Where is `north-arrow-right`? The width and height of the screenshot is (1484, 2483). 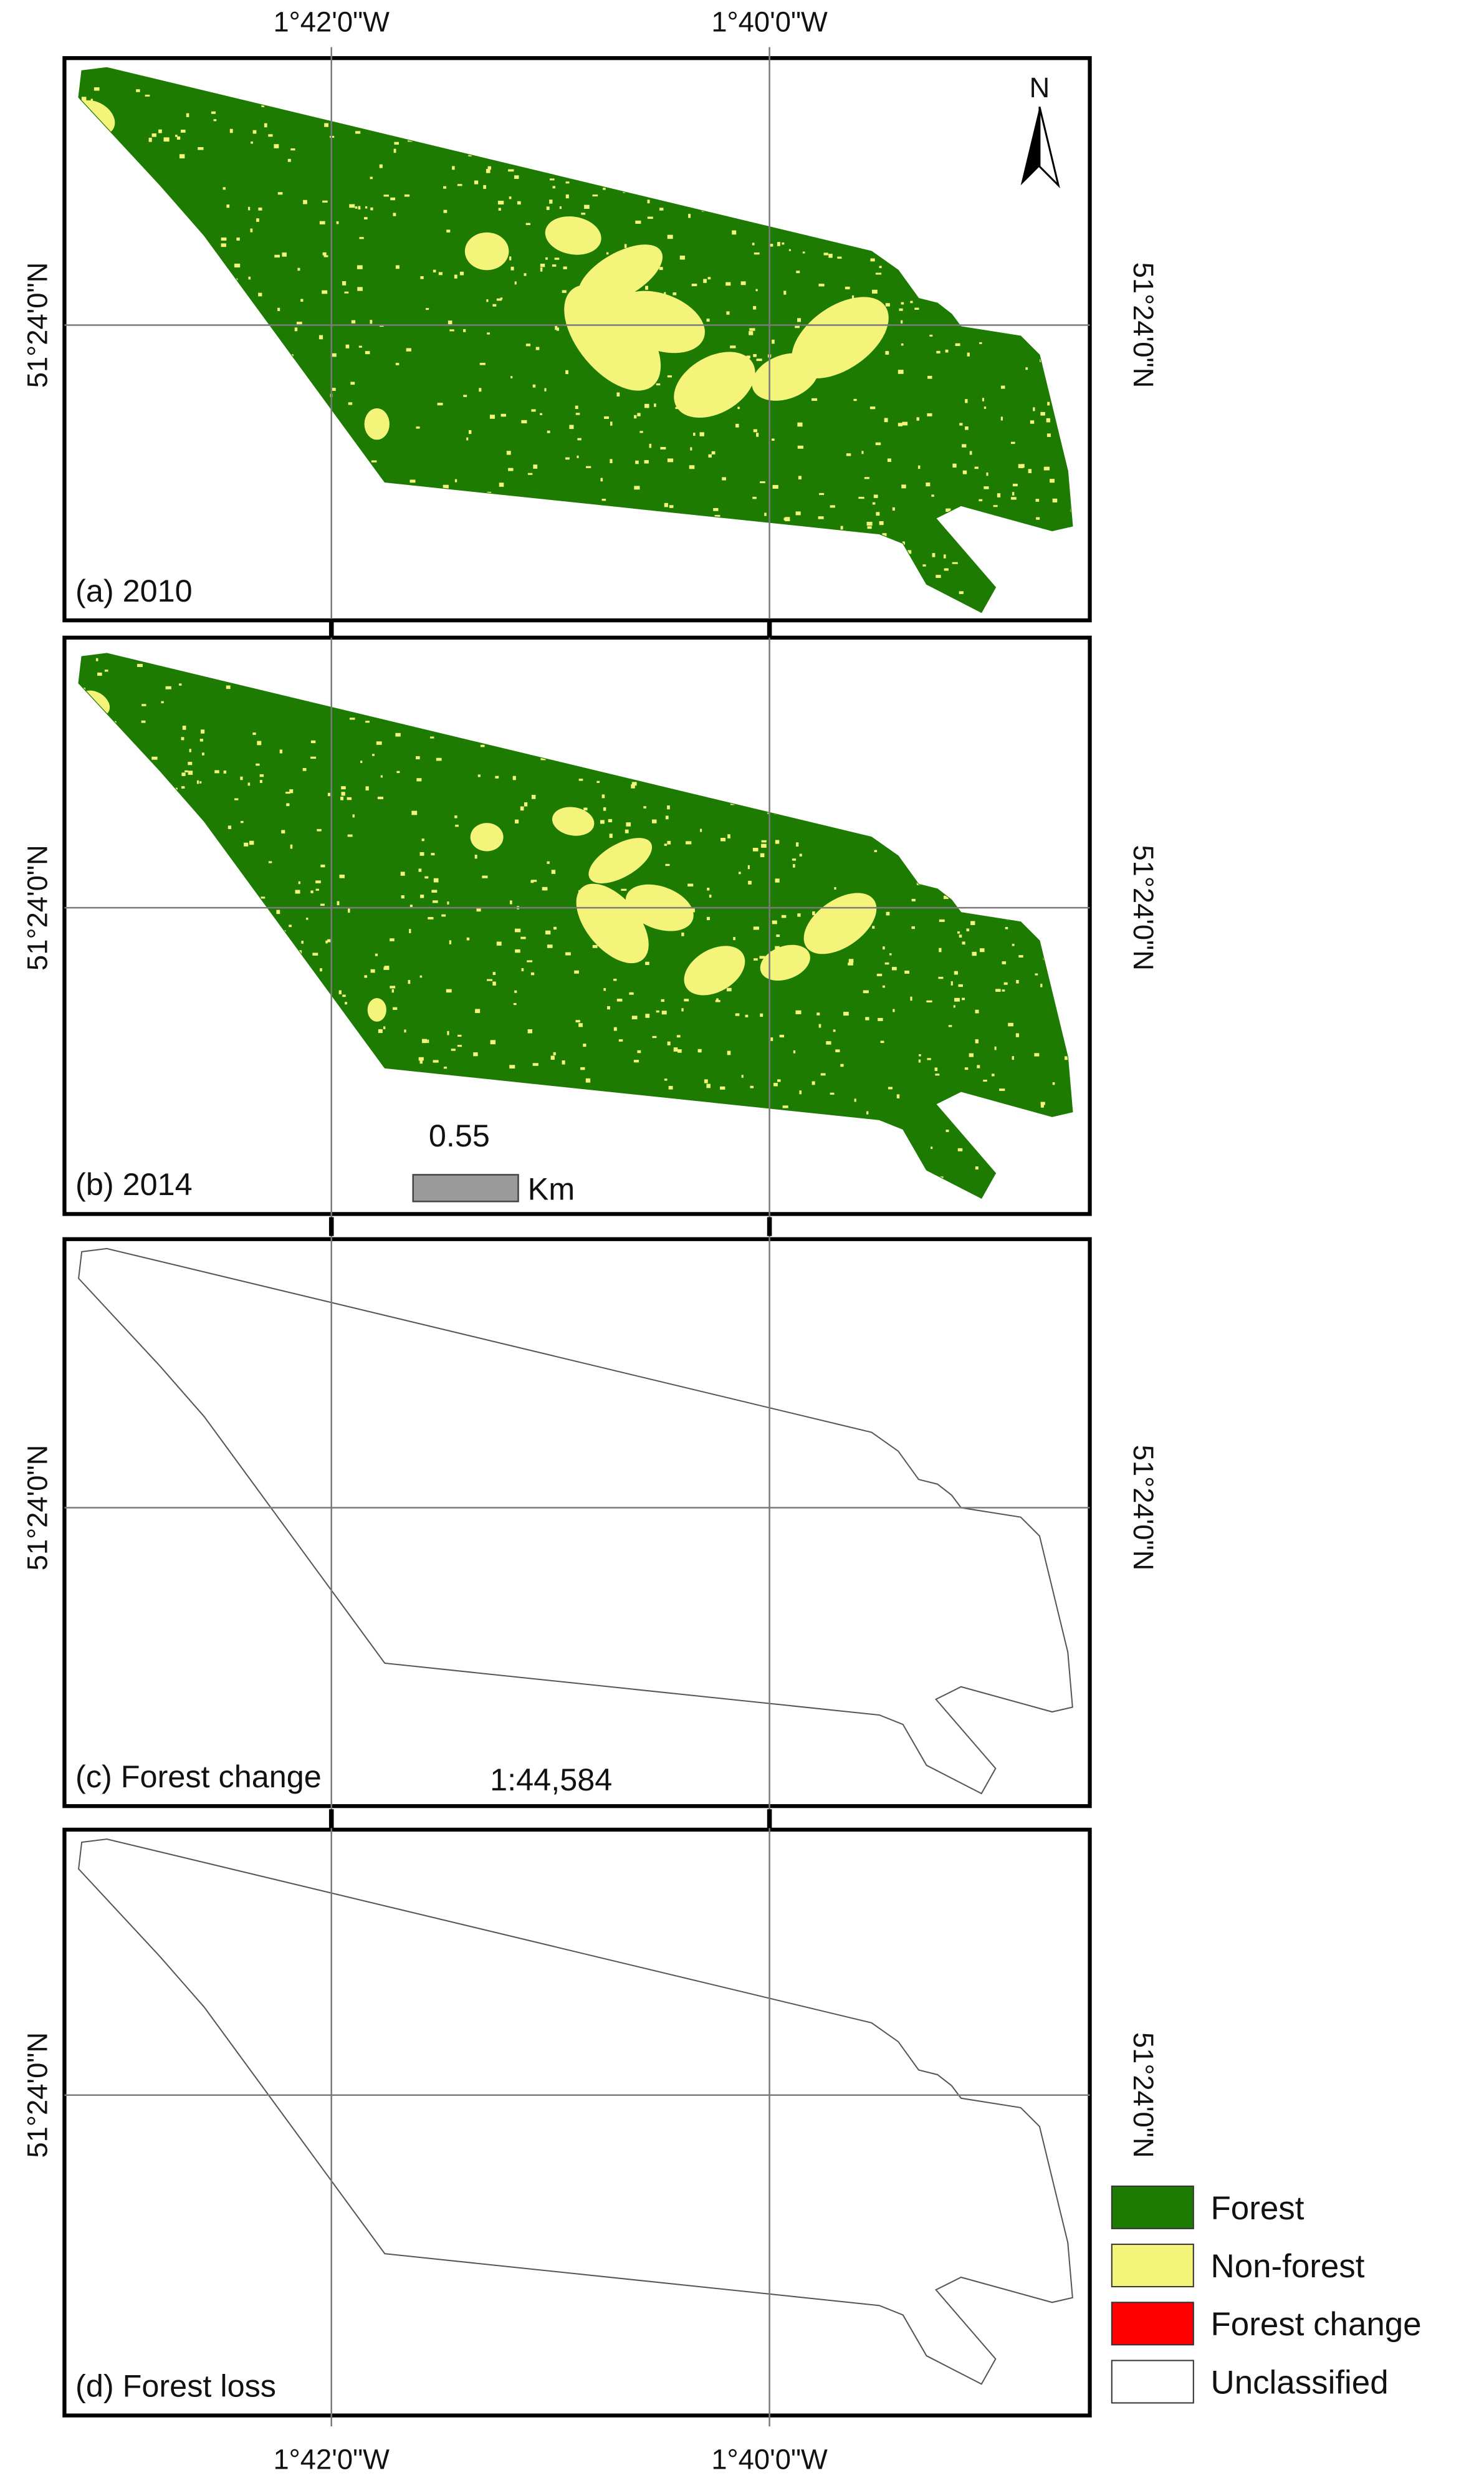
north-arrow-right is located at coordinates (1049, 147).